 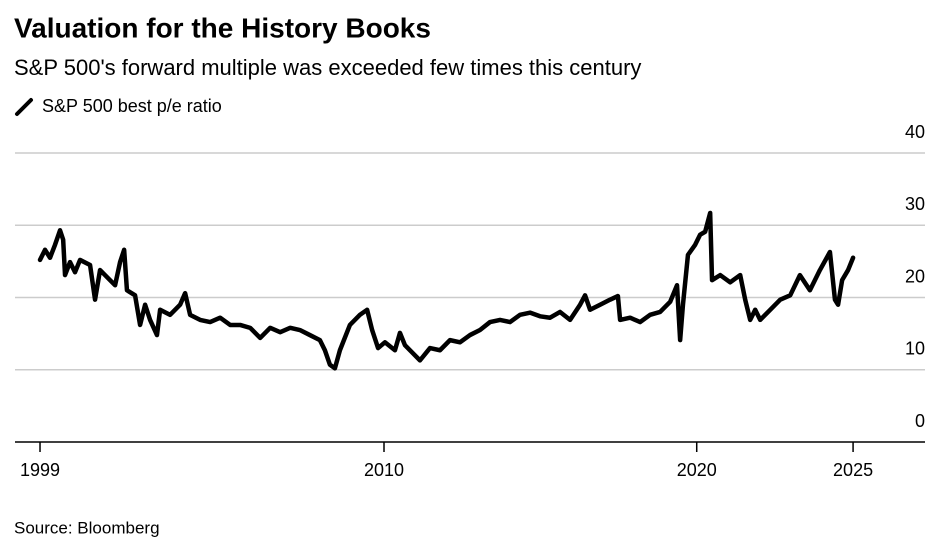 What do you see at coordinates (222, 27) in the screenshot?
I see `chart-title: Valuation for the History Books` at bounding box center [222, 27].